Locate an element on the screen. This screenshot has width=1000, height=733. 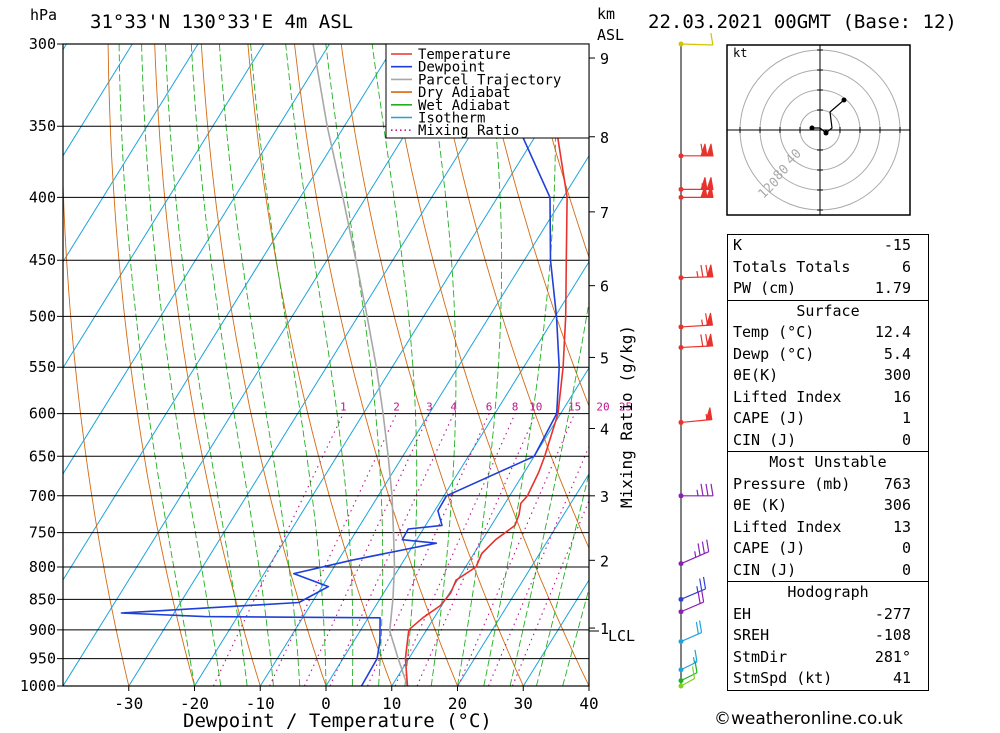
mu-row: CAPE (J) 0 is located at coordinates (822, 548).